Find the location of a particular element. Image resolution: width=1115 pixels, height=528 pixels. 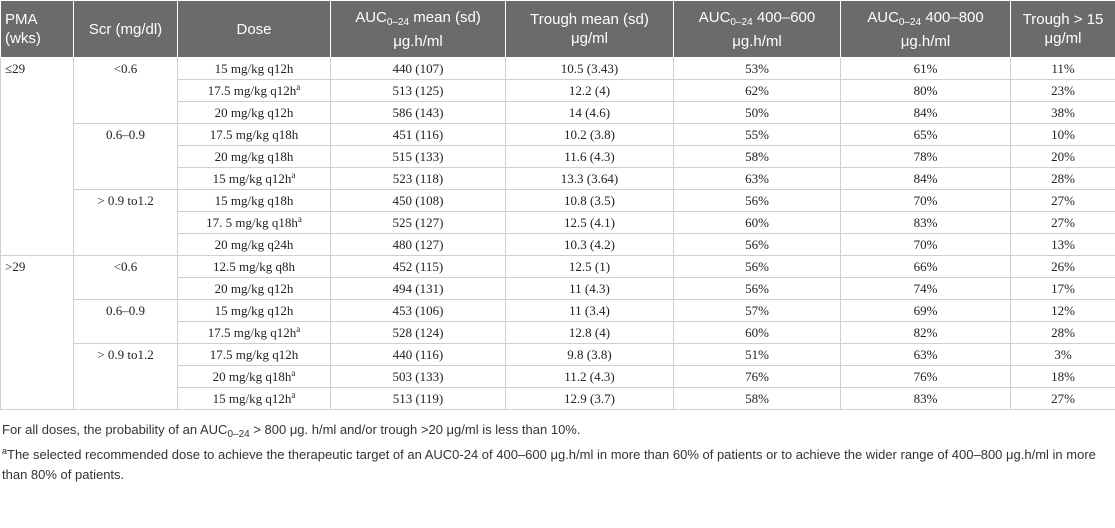

header-cell: Trough mean (sd) μg/ml is located at coordinates (589, 29).